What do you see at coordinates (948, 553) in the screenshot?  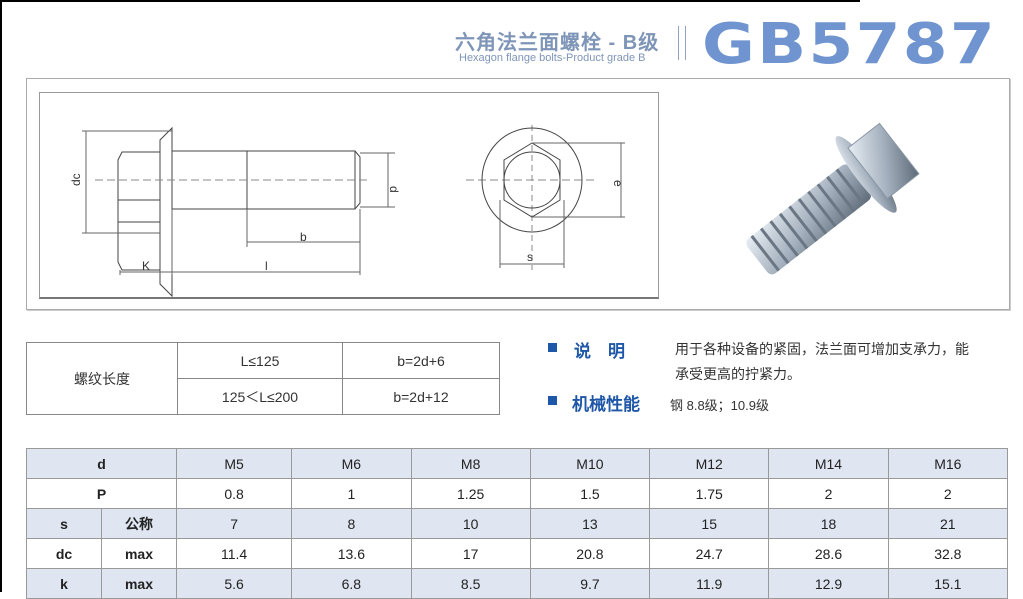 I see `value-cell: 32.8` at bounding box center [948, 553].